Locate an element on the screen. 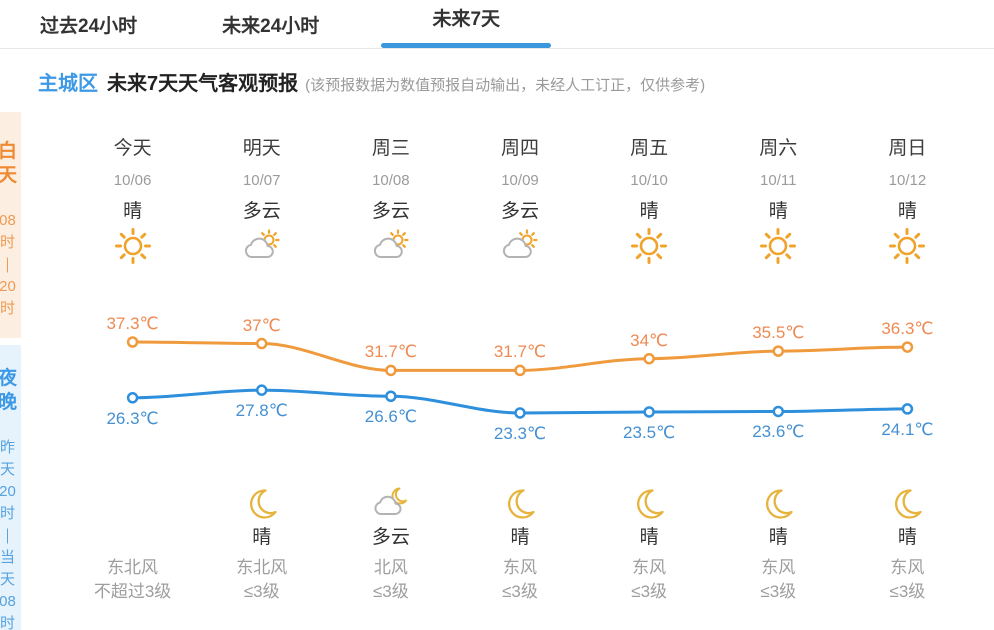  low-temp-label: 23.6℃ is located at coordinates (778, 432).